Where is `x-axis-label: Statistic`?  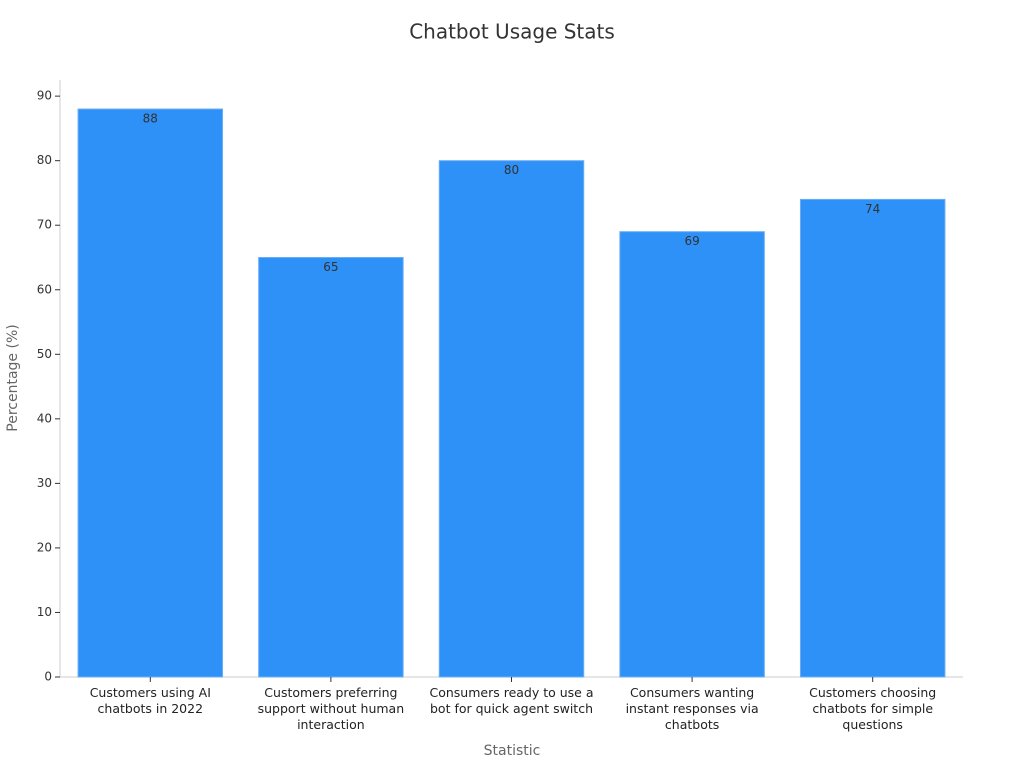
x-axis-label: Statistic is located at coordinates (512, 751).